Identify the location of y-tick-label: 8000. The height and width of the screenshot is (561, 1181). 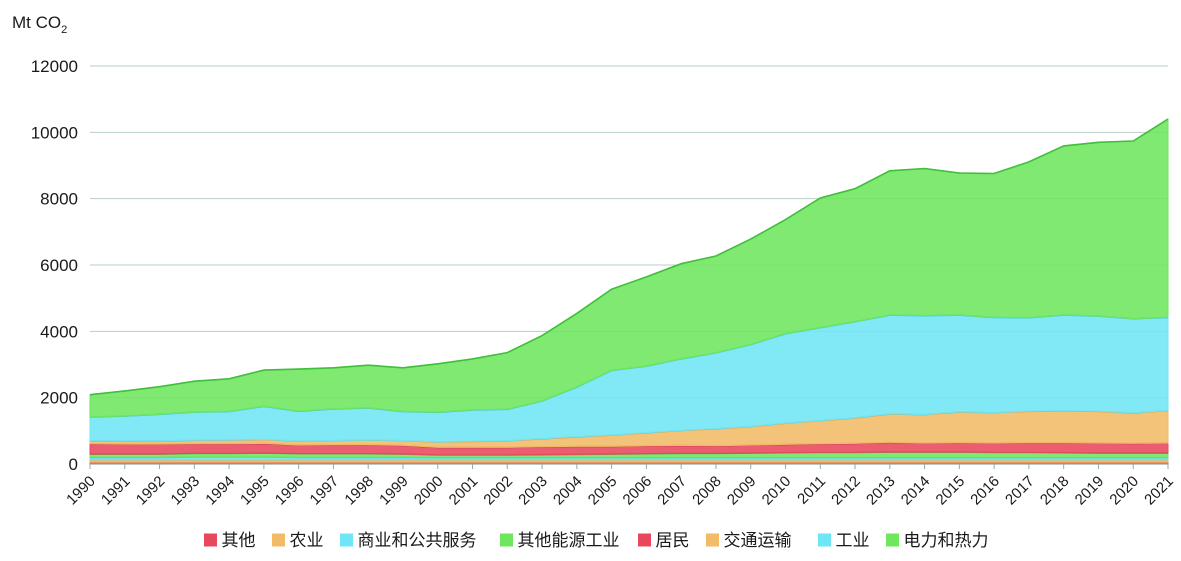
(59, 199).